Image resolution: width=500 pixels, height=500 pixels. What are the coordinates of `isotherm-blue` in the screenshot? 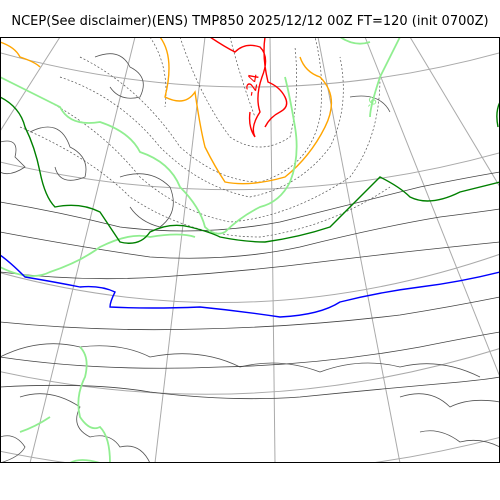 It's located at (250, 286).